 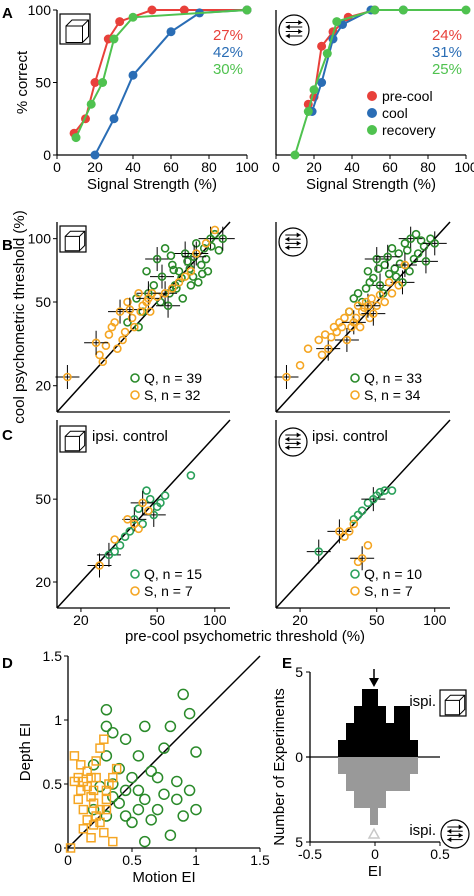 I want to click on x-tick-label: 1.5, so click(x=260, y=860).